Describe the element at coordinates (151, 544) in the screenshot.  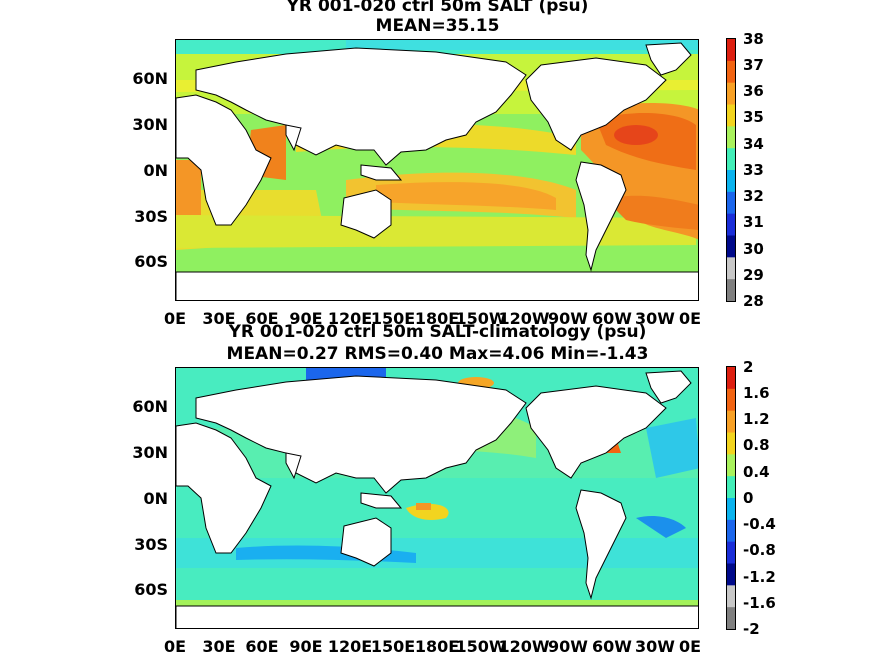
I see `panel2-lat-30s: 30S` at that location.